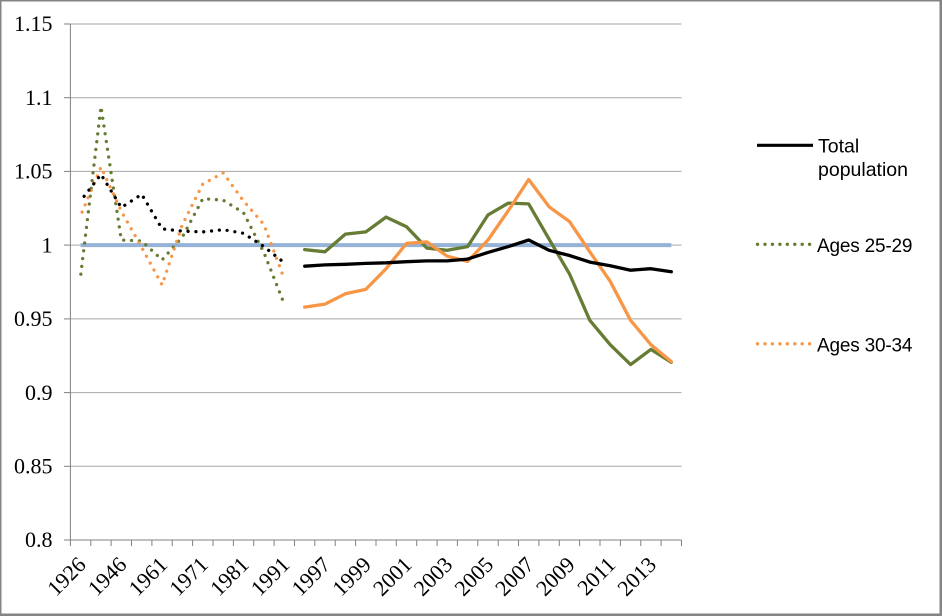 The image size is (942, 616). What do you see at coordinates (864, 246) in the screenshot?
I see `svg-text: Ages 25-29` at bounding box center [864, 246].